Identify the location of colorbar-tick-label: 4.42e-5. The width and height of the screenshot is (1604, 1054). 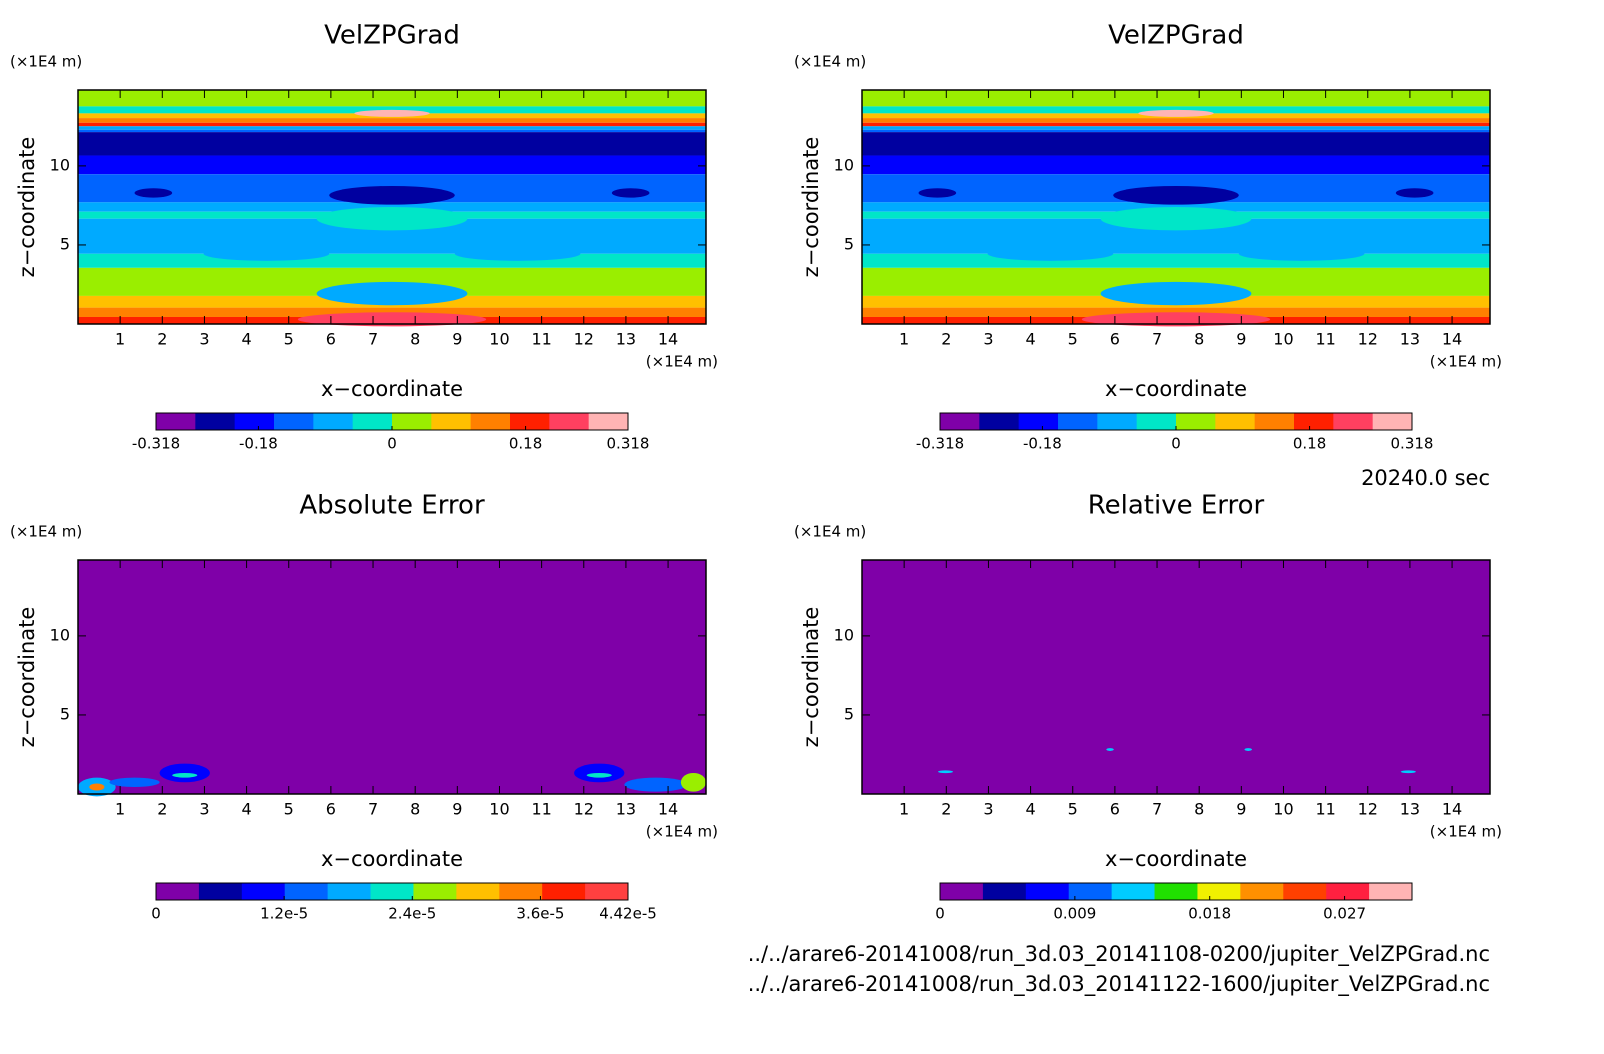
(628, 914).